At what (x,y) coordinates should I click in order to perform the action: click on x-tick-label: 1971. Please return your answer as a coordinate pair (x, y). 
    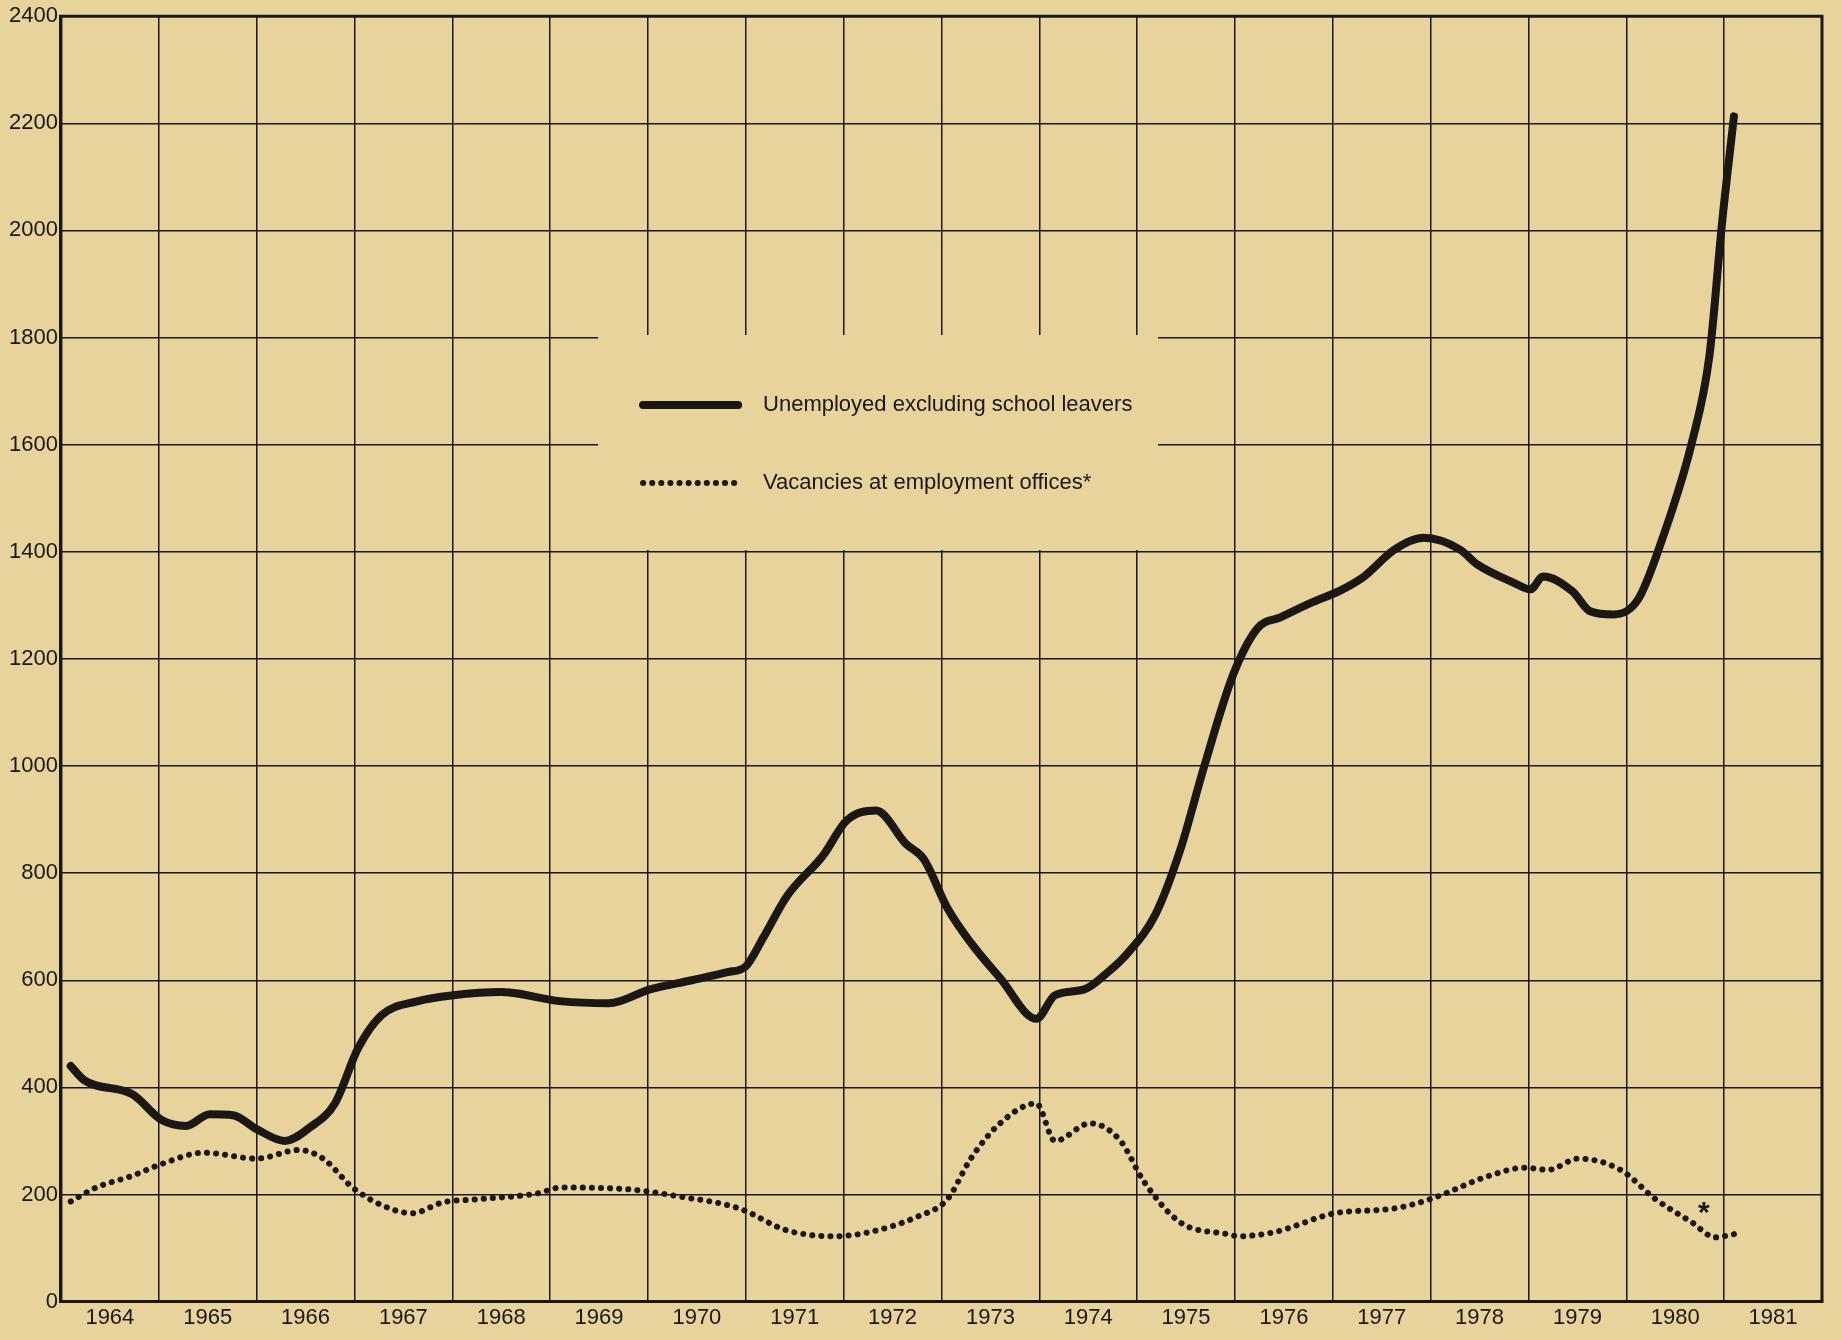
    Looking at the image, I should click on (795, 1316).